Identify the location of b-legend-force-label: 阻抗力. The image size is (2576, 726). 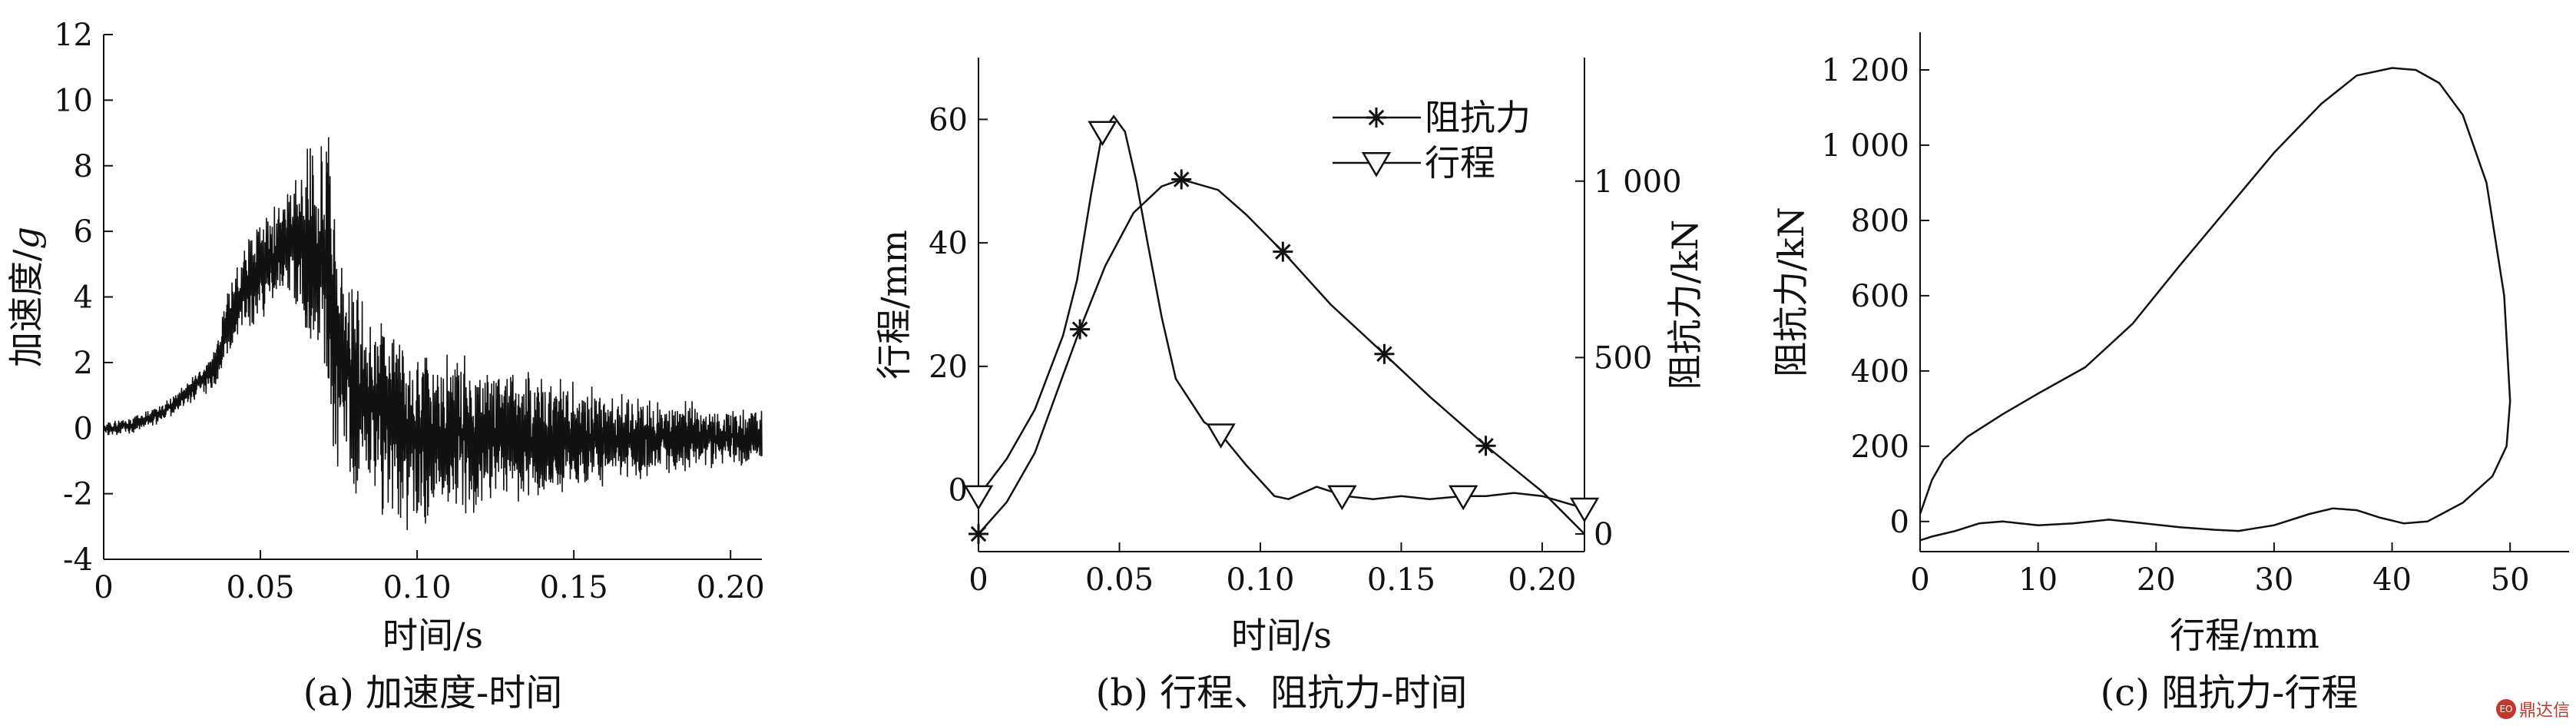
(1478, 117).